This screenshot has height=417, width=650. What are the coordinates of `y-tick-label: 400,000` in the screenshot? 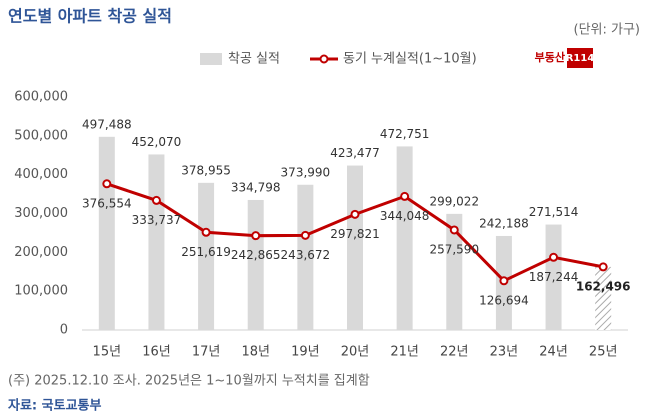 It's located at (41, 174).